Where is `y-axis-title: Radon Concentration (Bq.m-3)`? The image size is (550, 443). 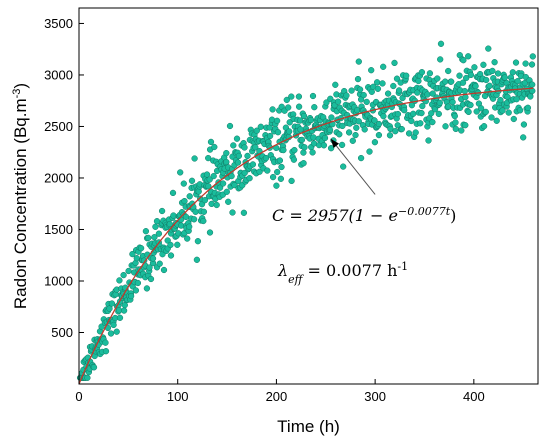 y-axis-title: Radon Concentration (Bq.m-3) is located at coordinates (20, 196).